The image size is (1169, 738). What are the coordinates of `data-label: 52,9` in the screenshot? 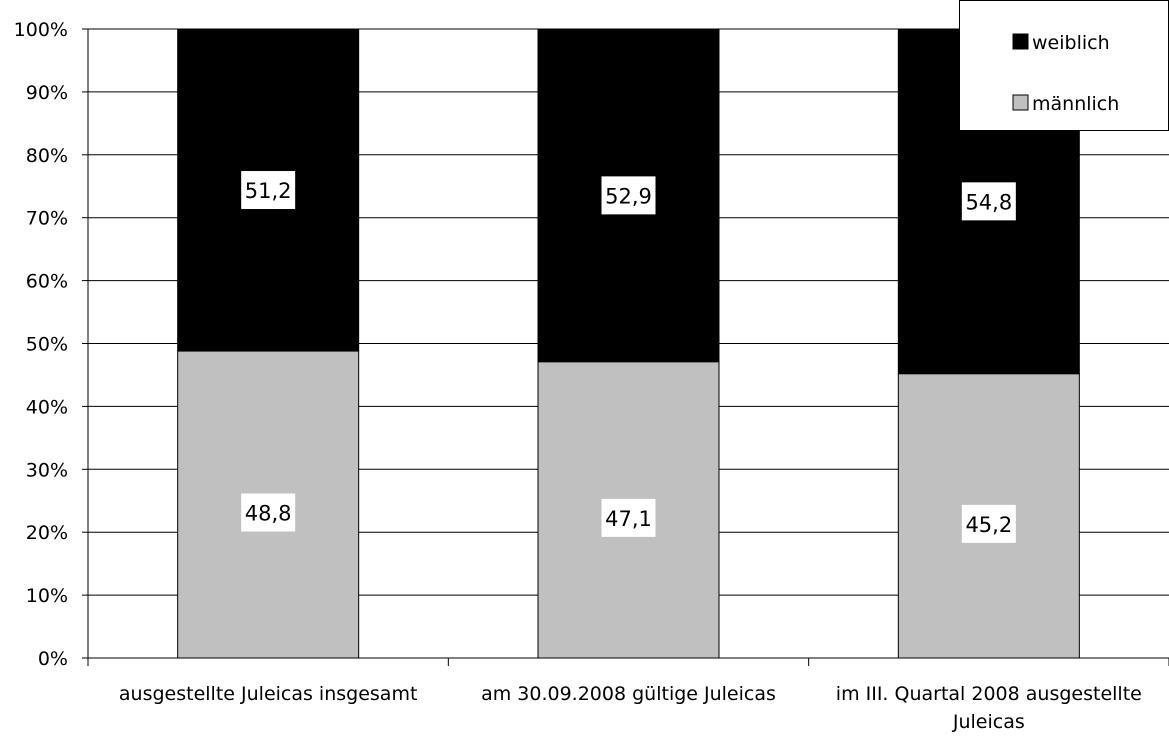 It's located at (628, 196).